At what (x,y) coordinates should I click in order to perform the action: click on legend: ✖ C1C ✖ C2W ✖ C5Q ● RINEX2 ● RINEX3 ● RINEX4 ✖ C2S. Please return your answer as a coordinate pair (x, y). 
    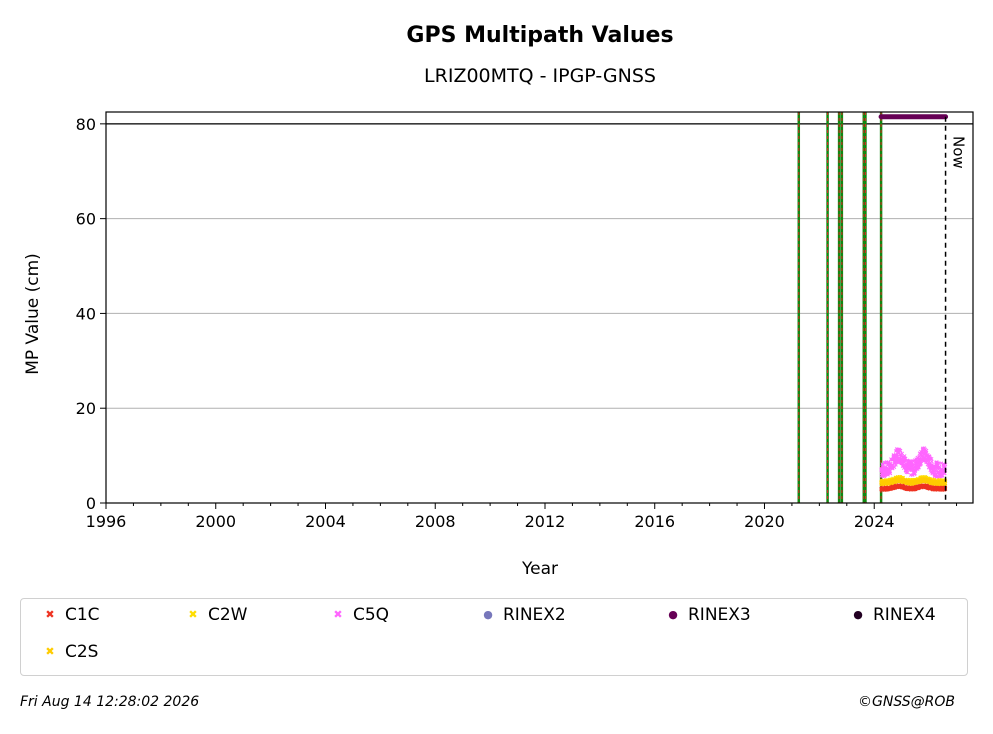
    Looking at the image, I should click on (494, 637).